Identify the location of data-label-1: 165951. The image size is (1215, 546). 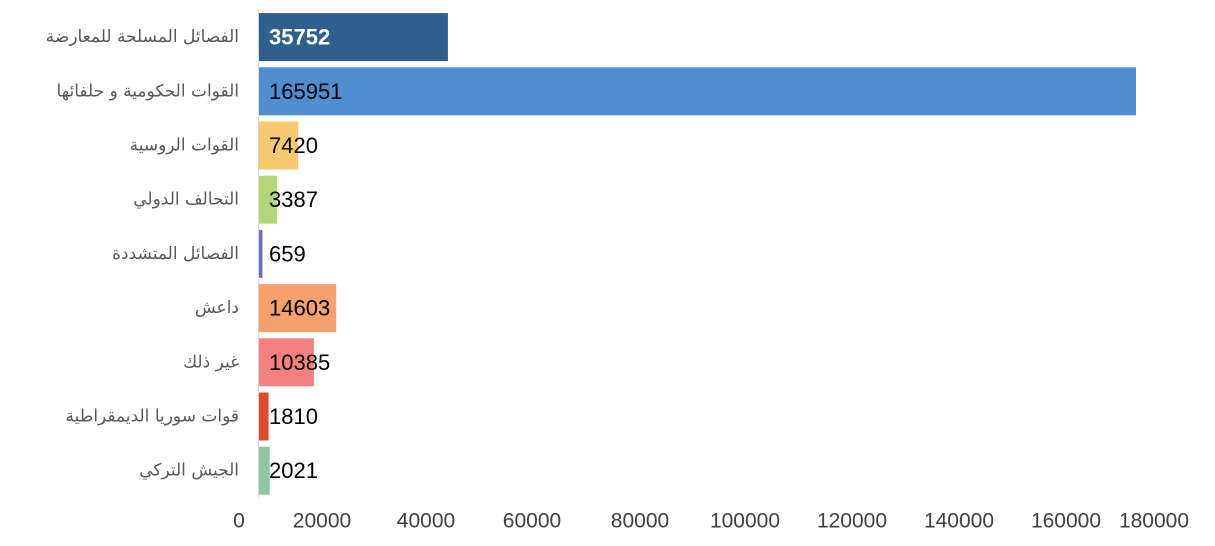
(305, 91).